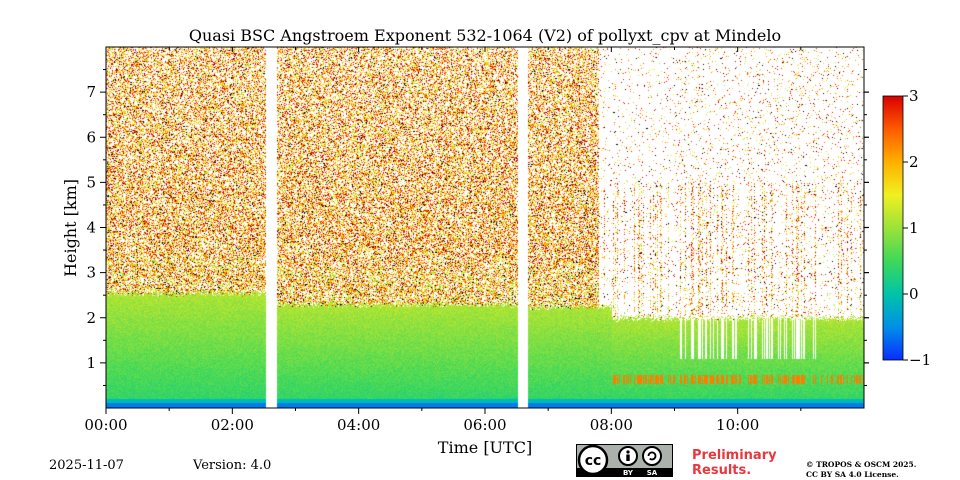  Describe the element at coordinates (232, 425) in the screenshot. I see `x-tick-label-1: 02:00` at that location.